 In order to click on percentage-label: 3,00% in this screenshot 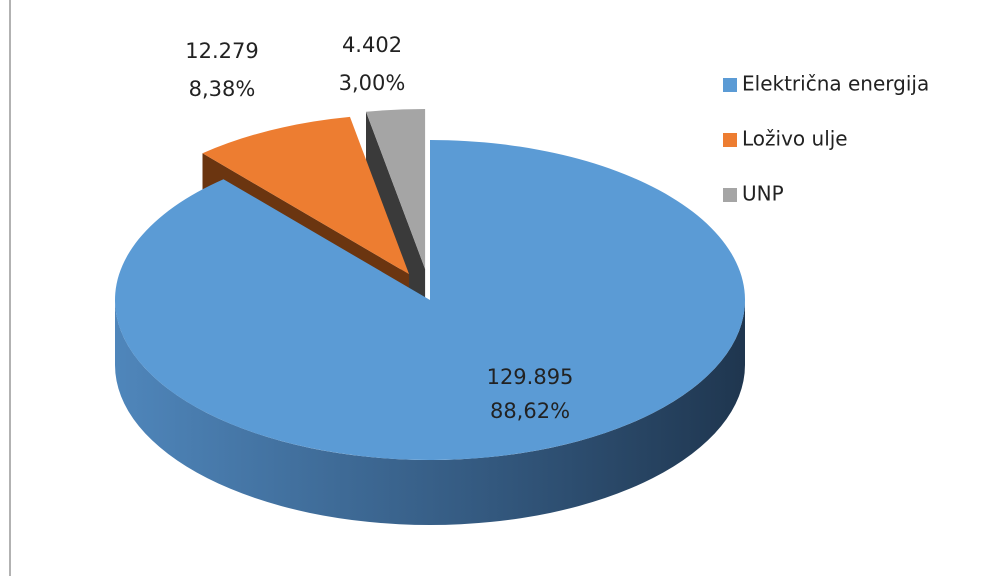, I will do `click(372, 83)`.